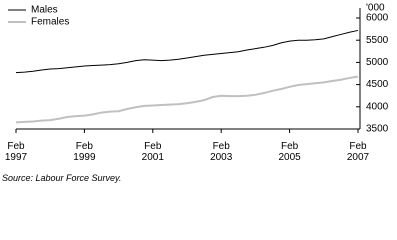  Describe the element at coordinates (152, 152) in the screenshot. I see `x-tick-label: Feb 2001` at that location.